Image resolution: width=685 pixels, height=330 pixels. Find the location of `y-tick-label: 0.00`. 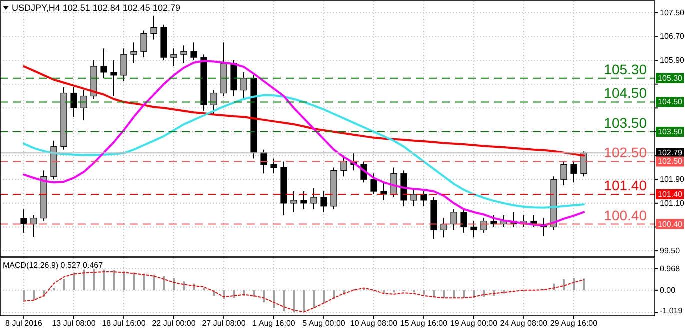

y-tick-label: 0.00 is located at coordinates (668, 290).